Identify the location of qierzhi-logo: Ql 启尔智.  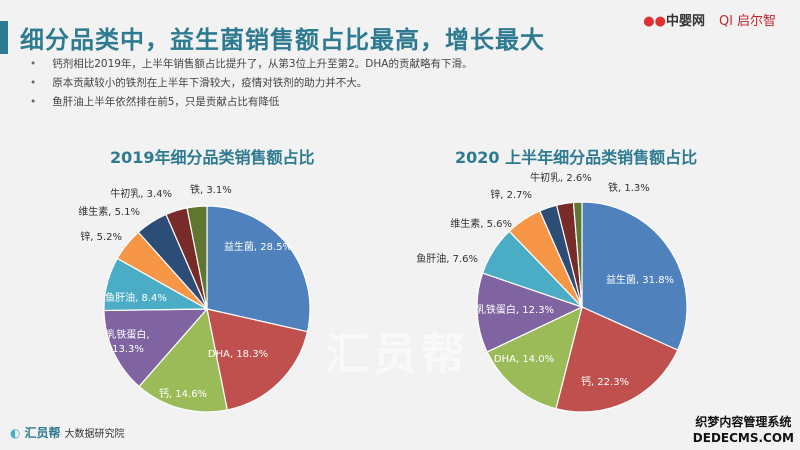
(747, 21).